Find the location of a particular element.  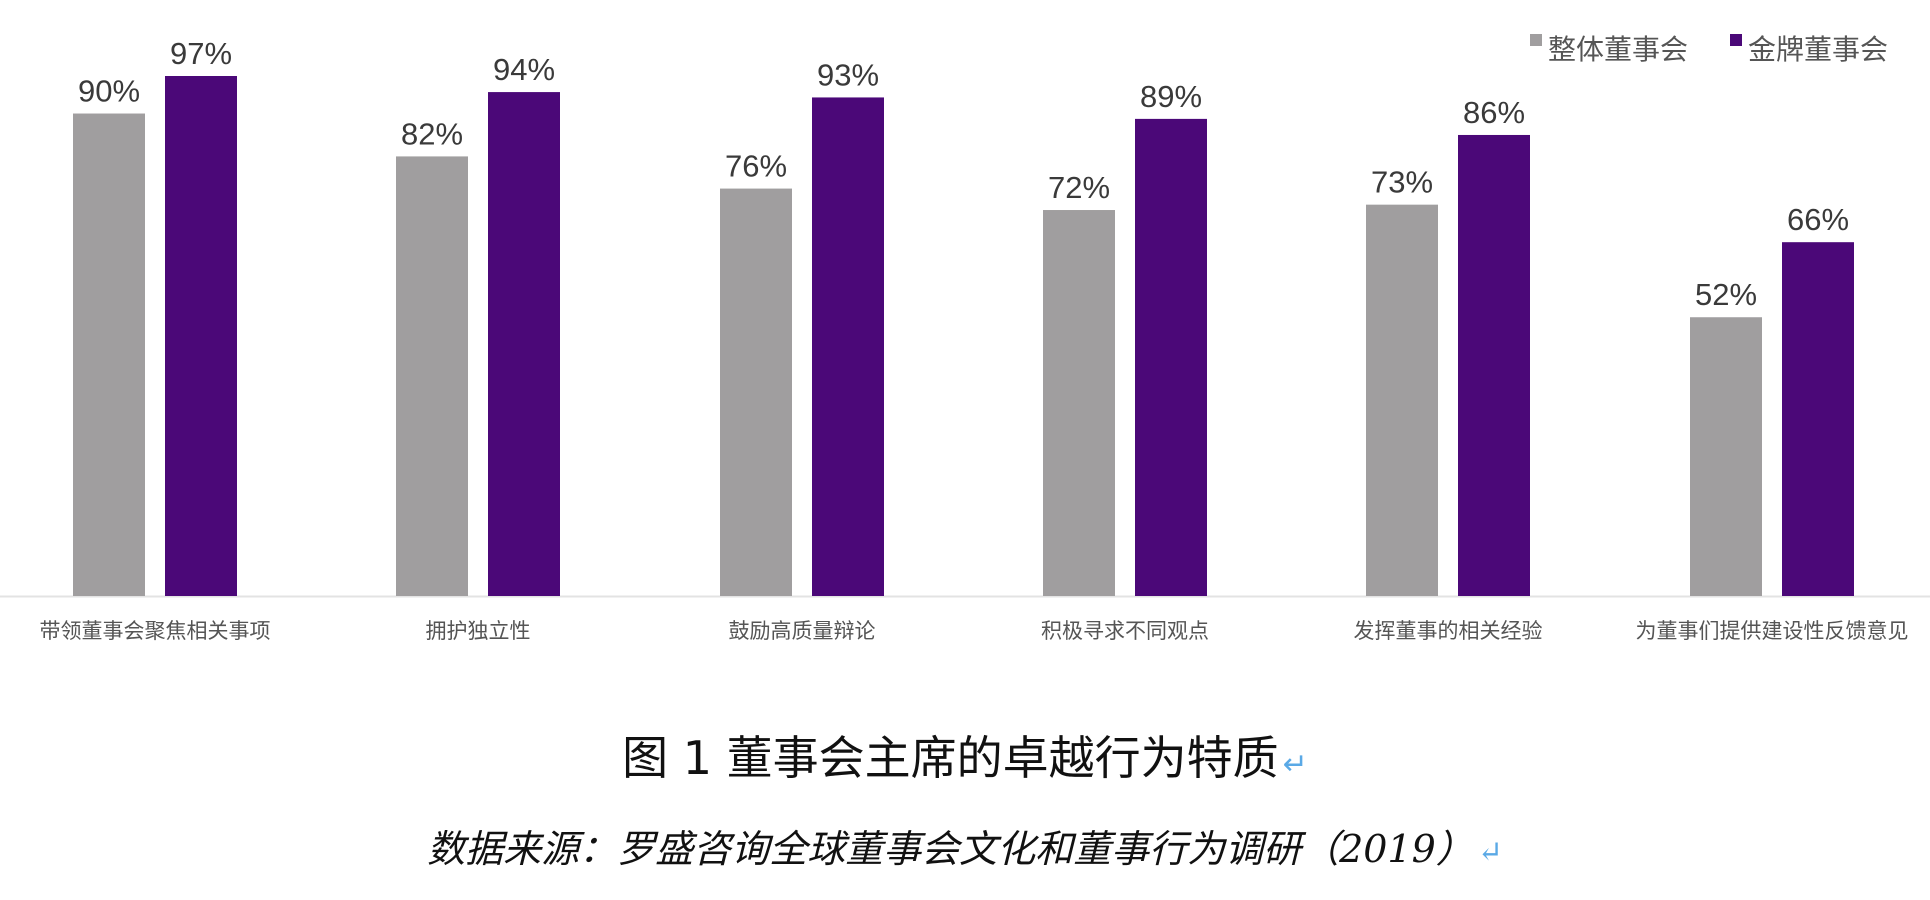

data-label: 82% is located at coordinates (432, 133).